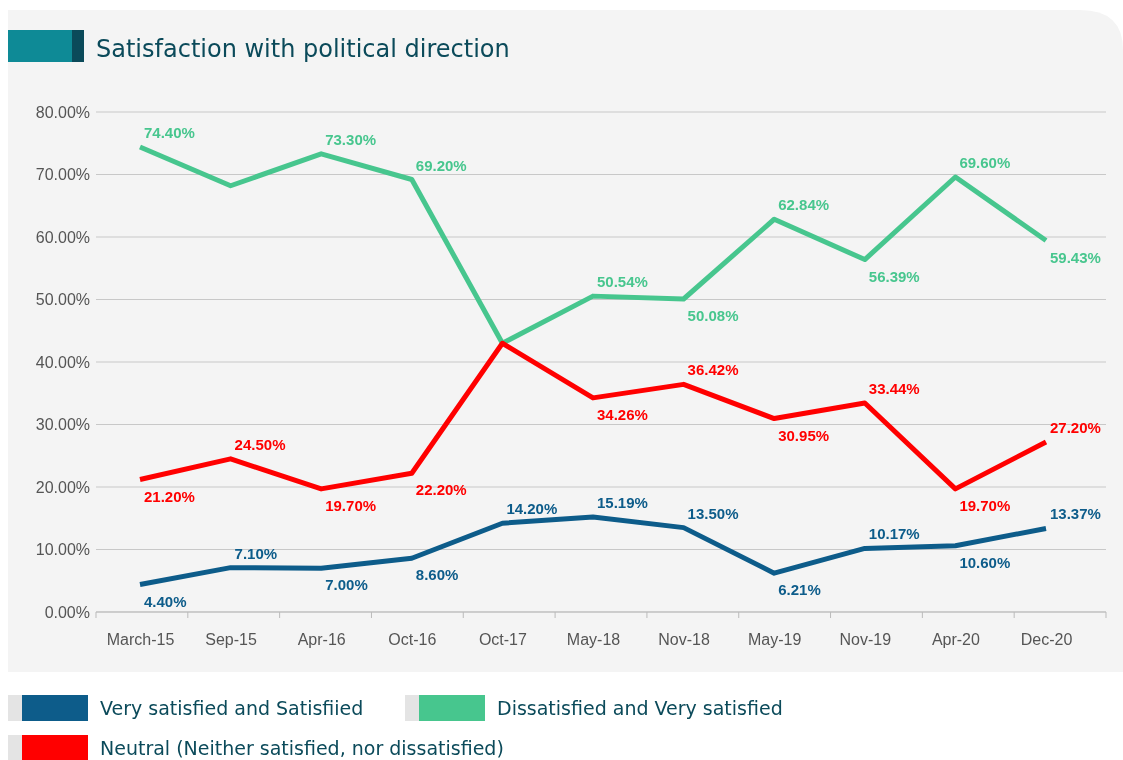 The image size is (1123, 760). What do you see at coordinates (62, 112) in the screenshot?
I see `y-tick-label: 80.00%` at bounding box center [62, 112].